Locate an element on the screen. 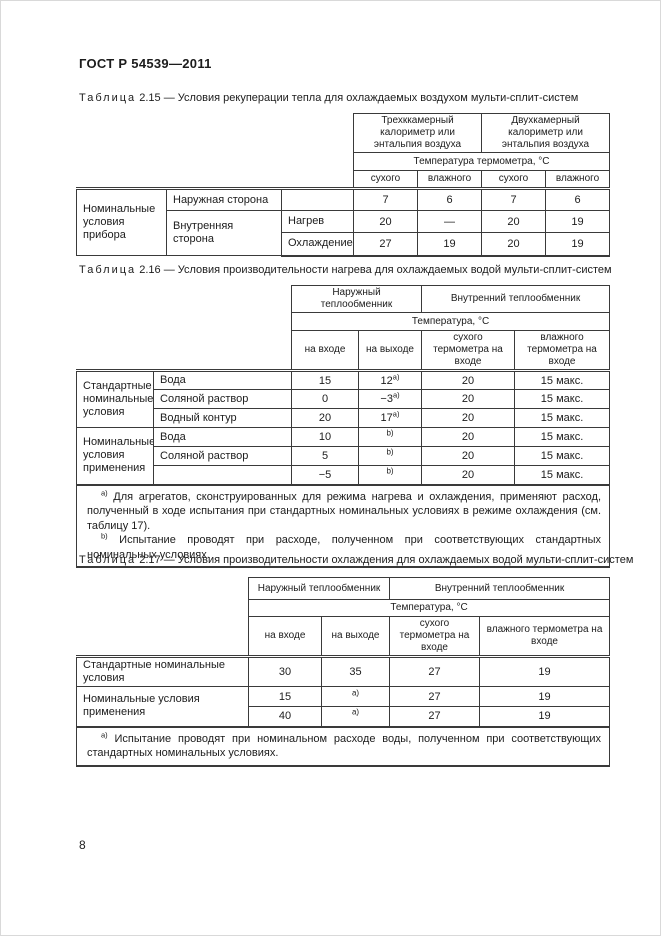 The image size is (661, 936). cell-side: Наружная сторона is located at coordinates (224, 199).